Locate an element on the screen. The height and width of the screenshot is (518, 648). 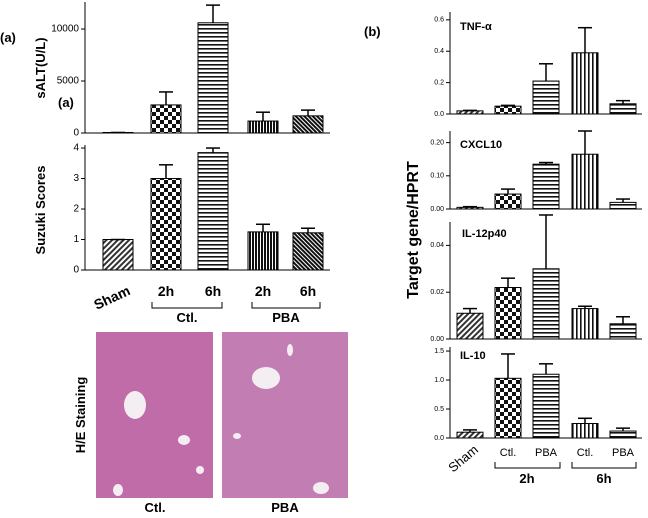
staining-label: H/E Staining is located at coordinates (80, 415).